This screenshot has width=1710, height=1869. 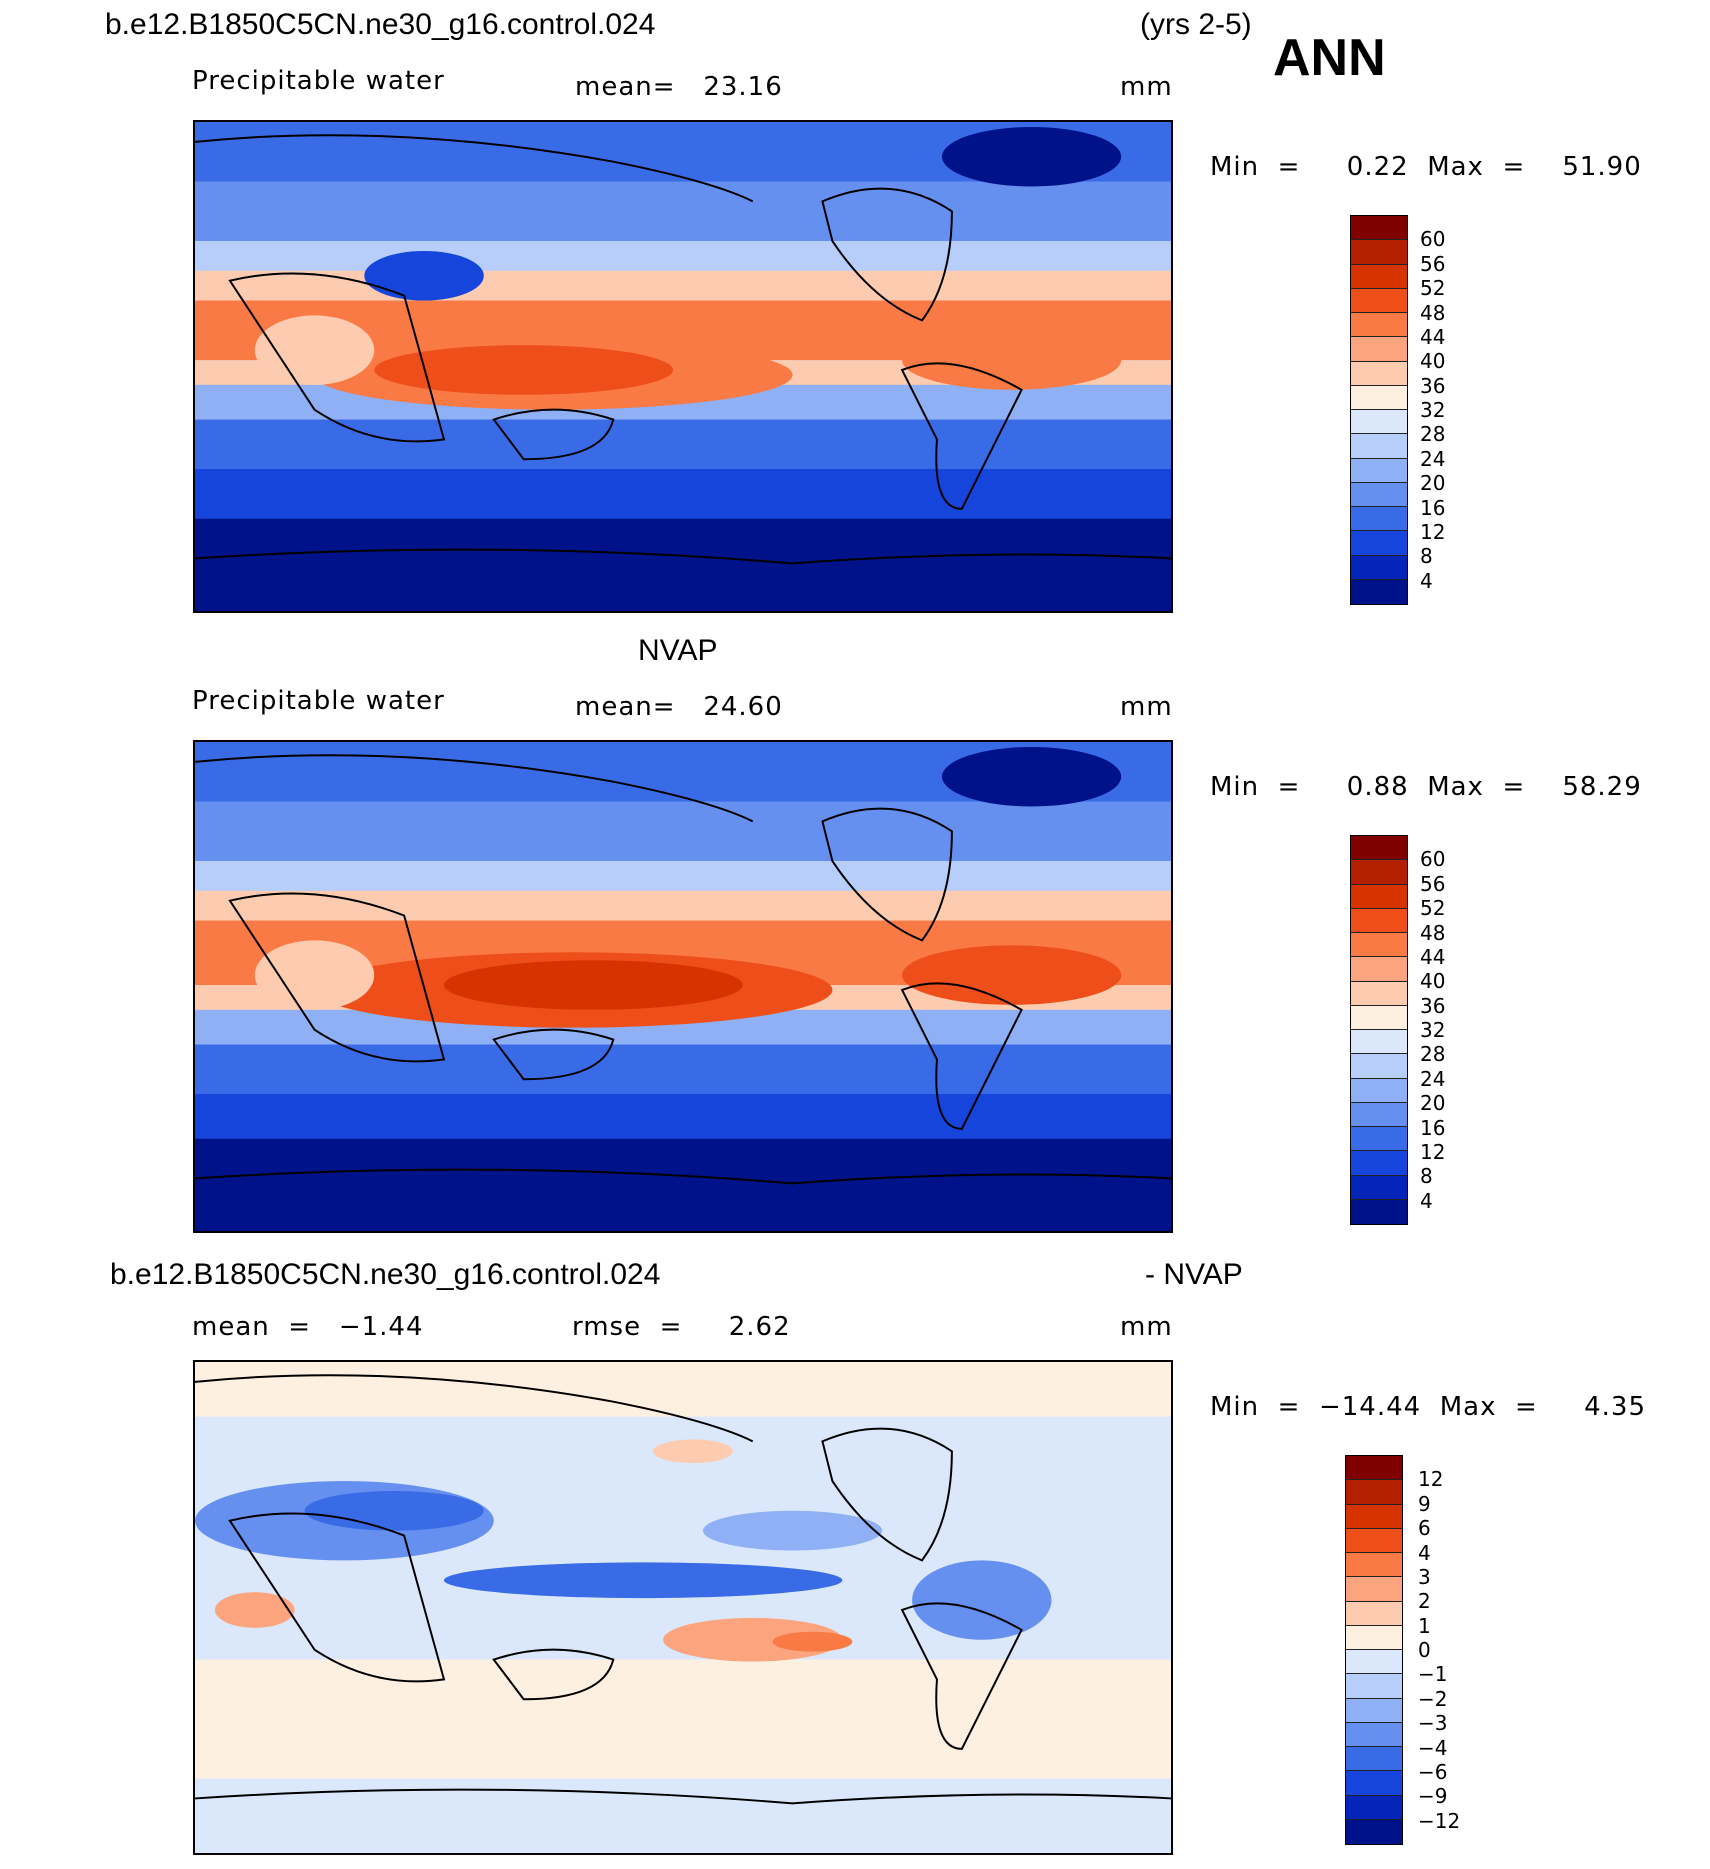 I want to click on mean-label: mean= 23.16, so click(x=679, y=87).